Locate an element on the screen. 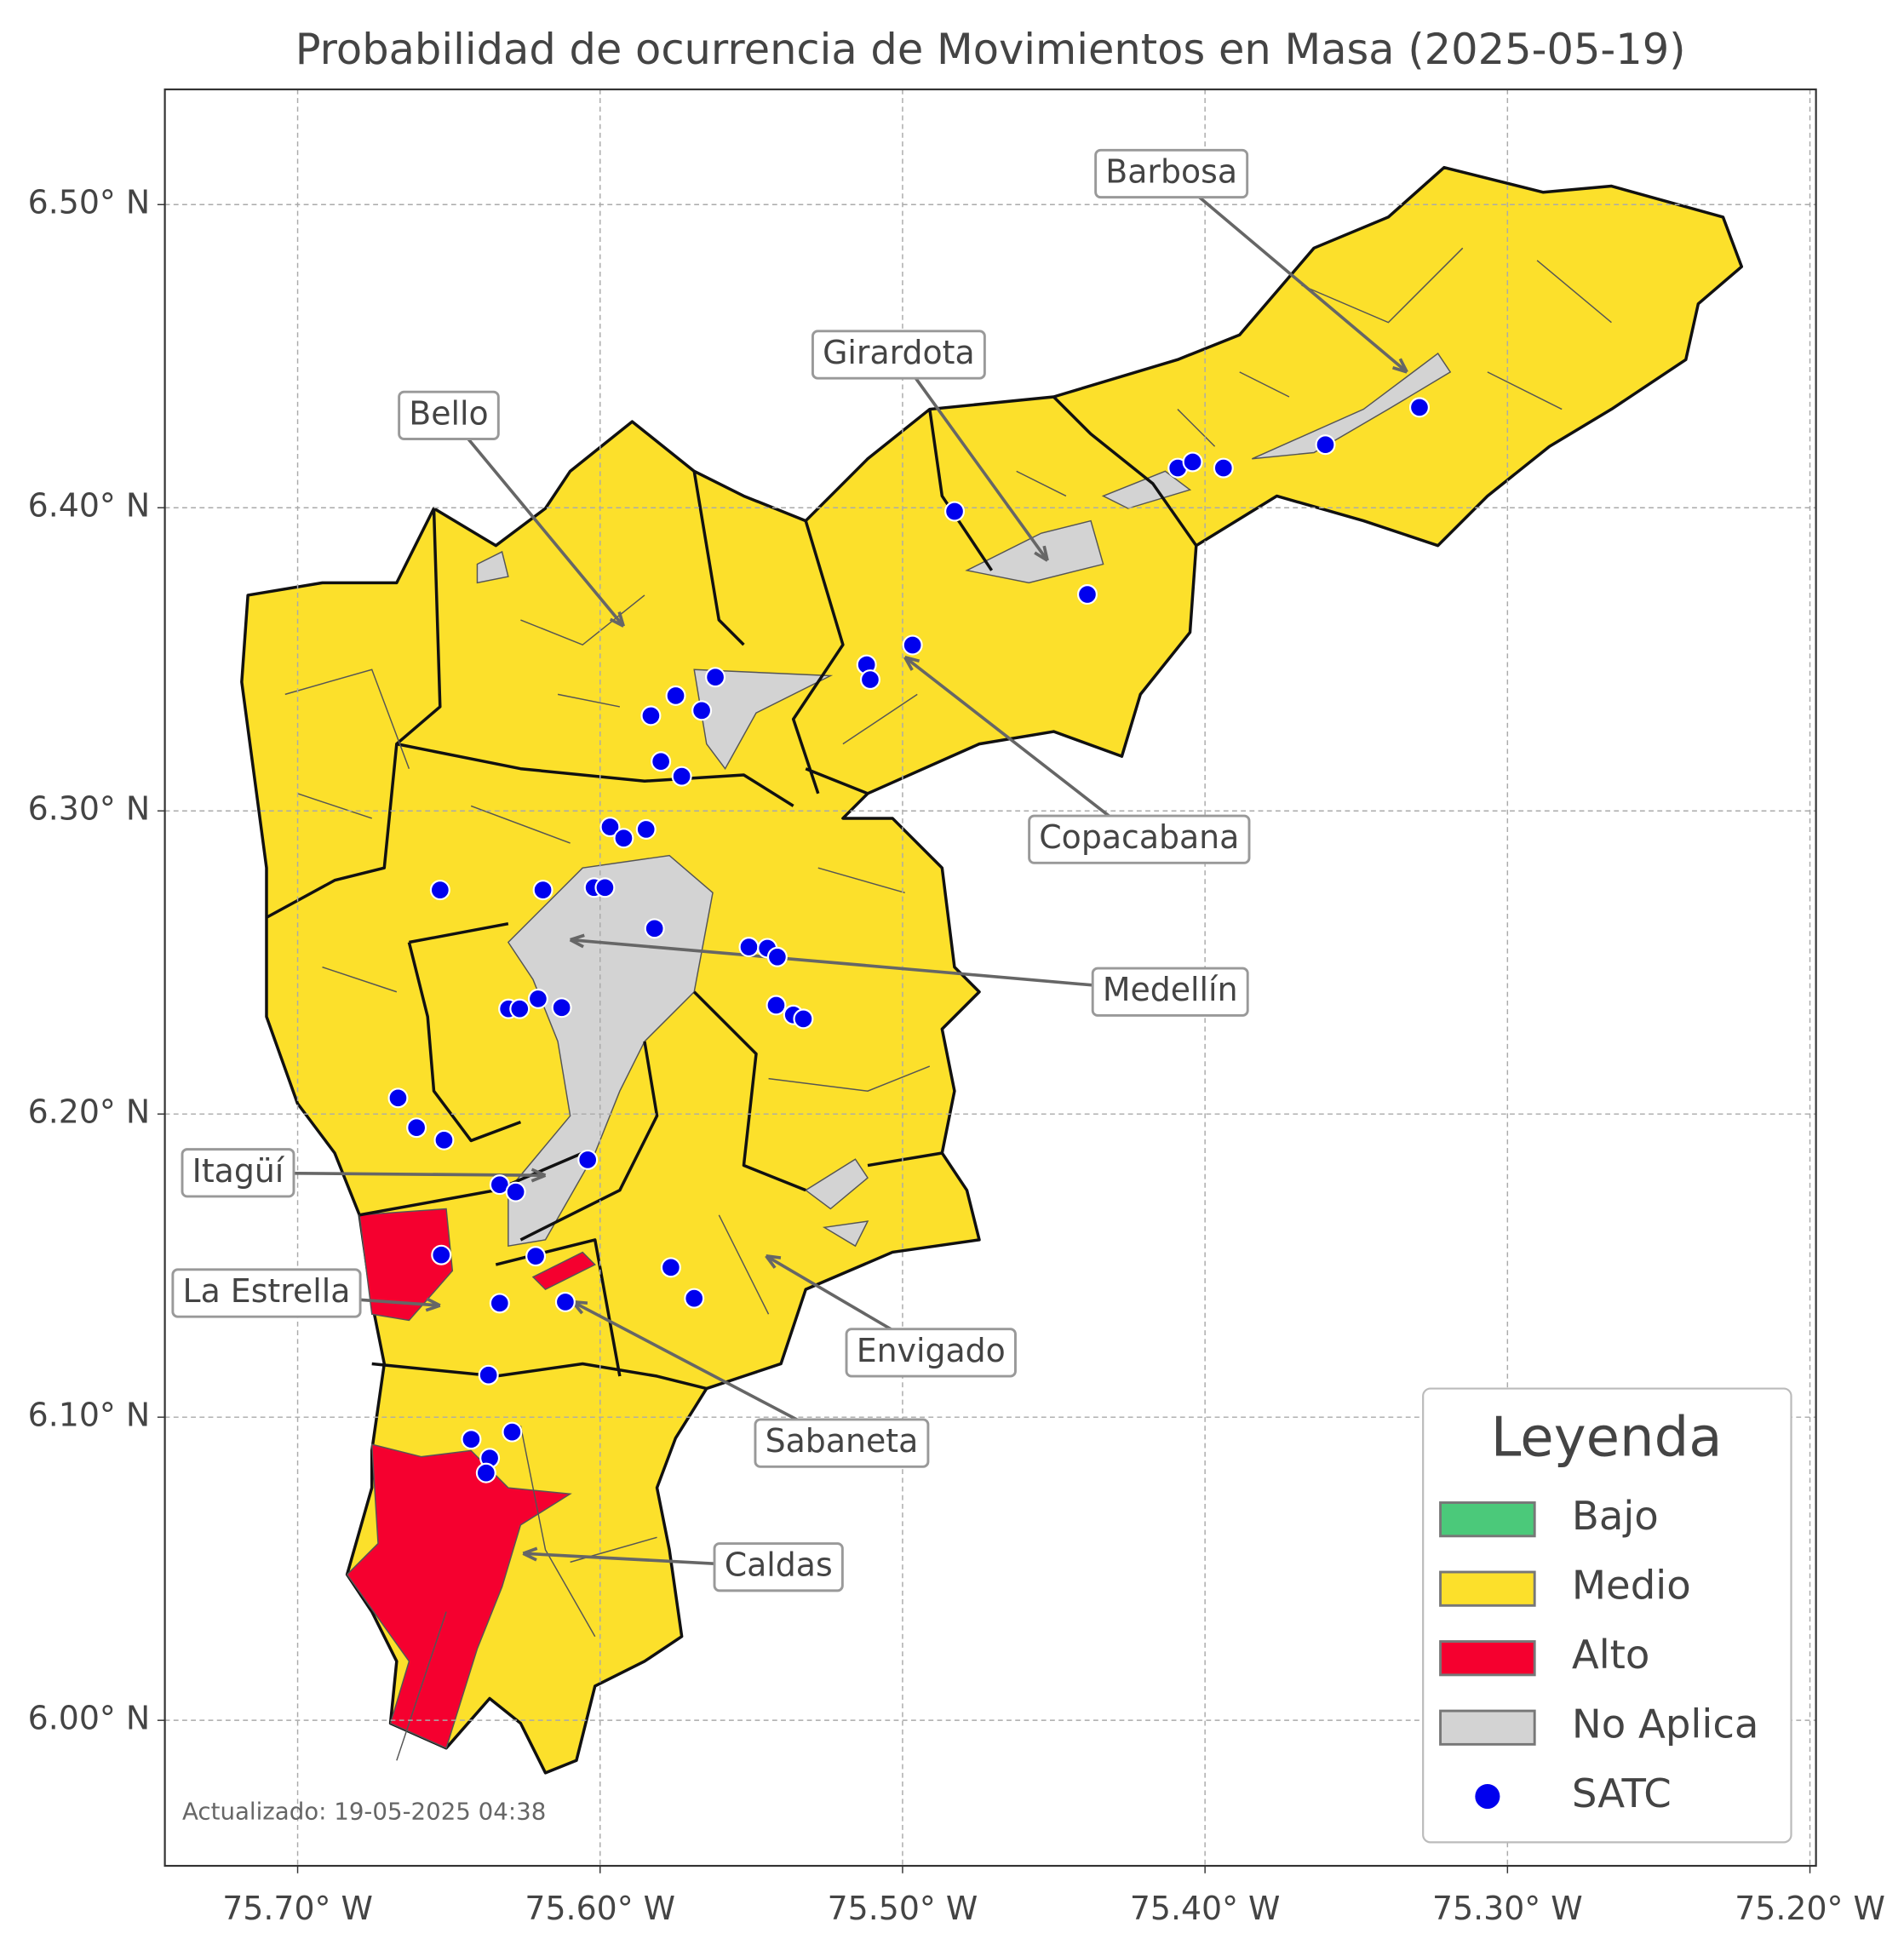 This screenshot has width=1904, height=1945. legend-label: Bajo is located at coordinates (1615, 1516).